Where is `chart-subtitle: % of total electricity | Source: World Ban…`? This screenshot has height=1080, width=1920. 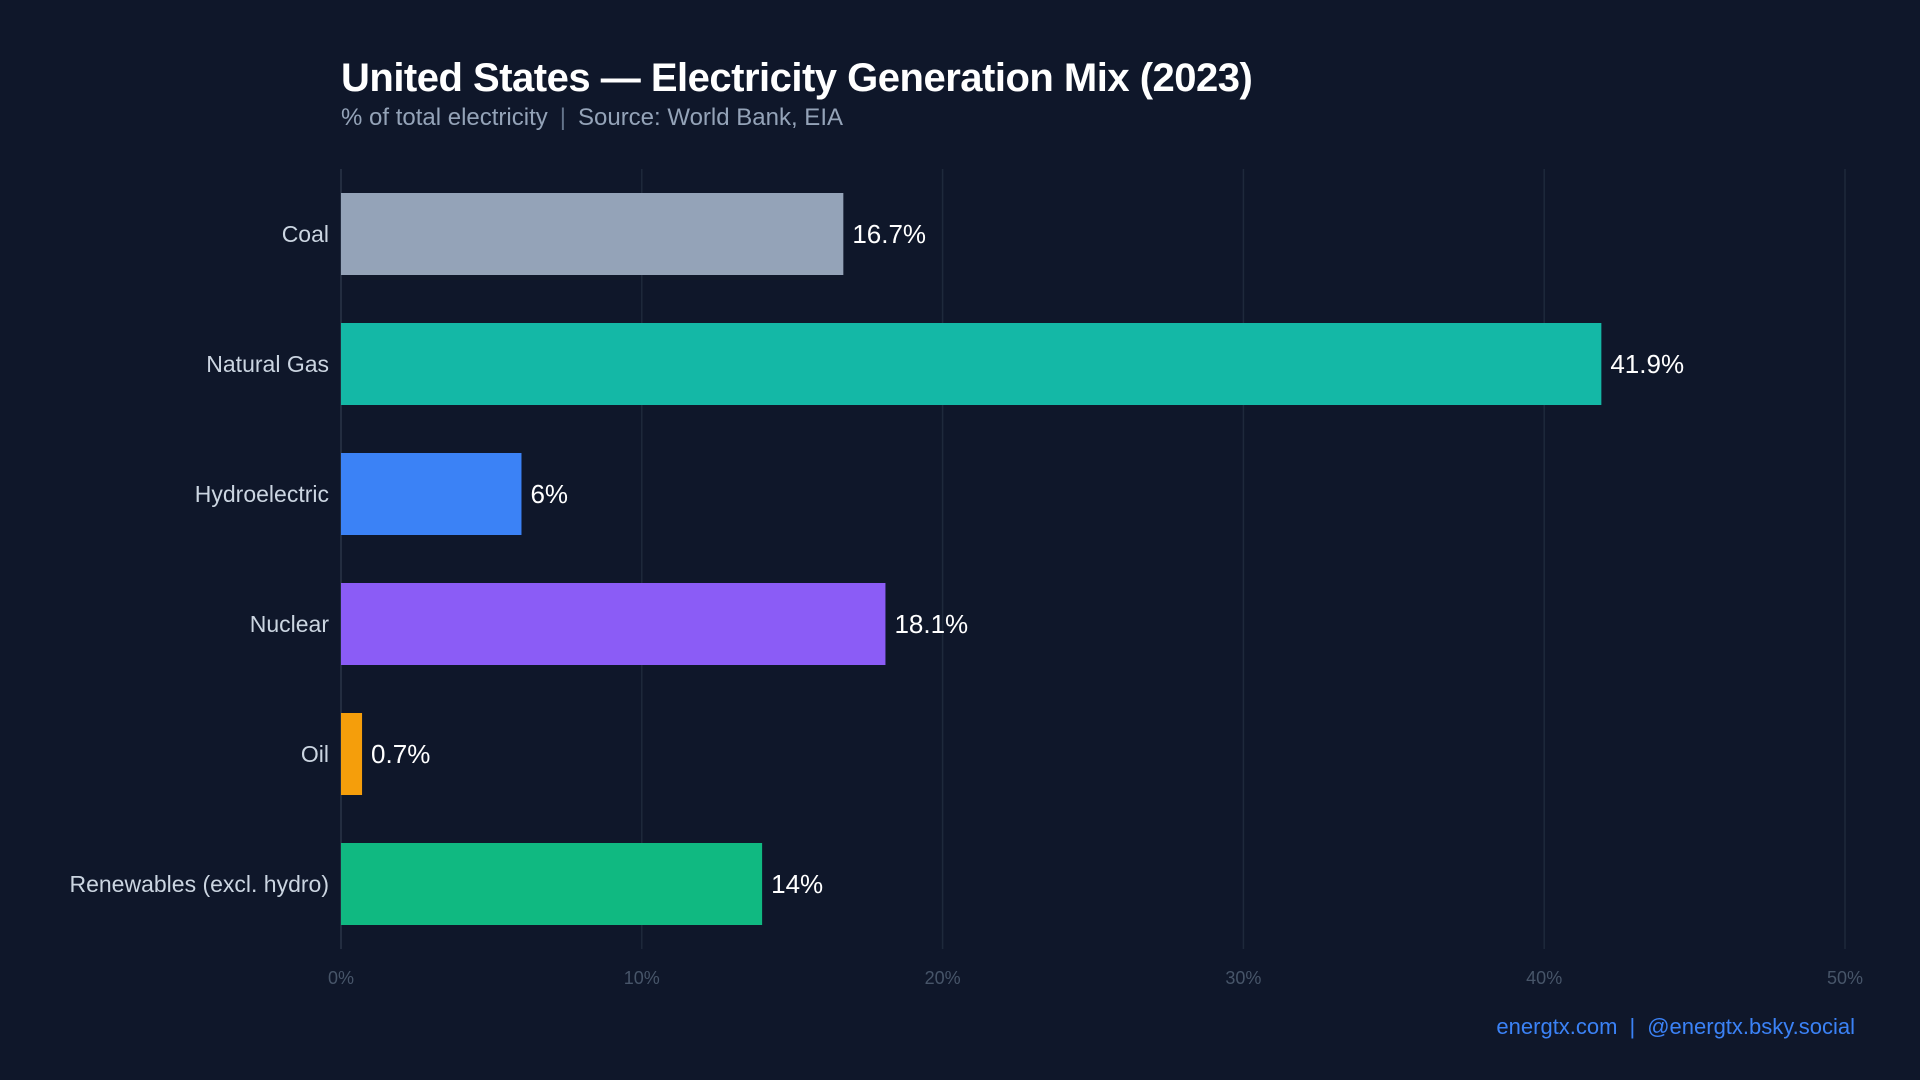 chart-subtitle: % of total electricity | Source: World Ban… is located at coordinates (592, 118).